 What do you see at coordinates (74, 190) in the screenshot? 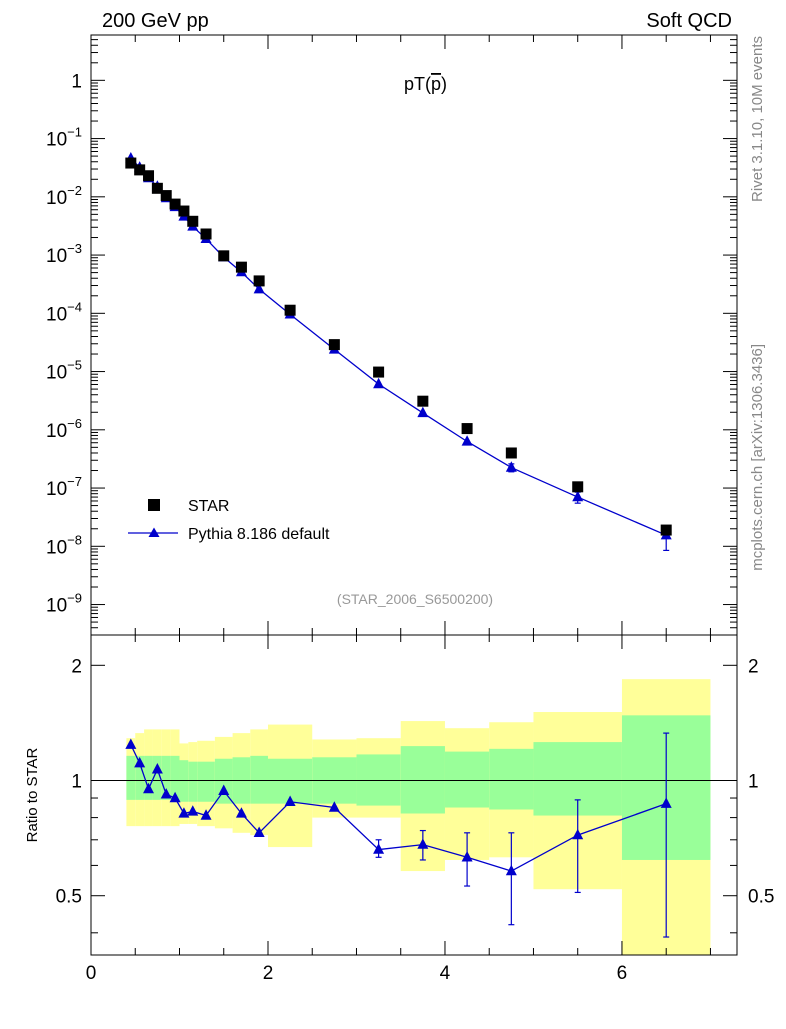
I see `main-y-tick-exponent: −2` at bounding box center [74, 190].